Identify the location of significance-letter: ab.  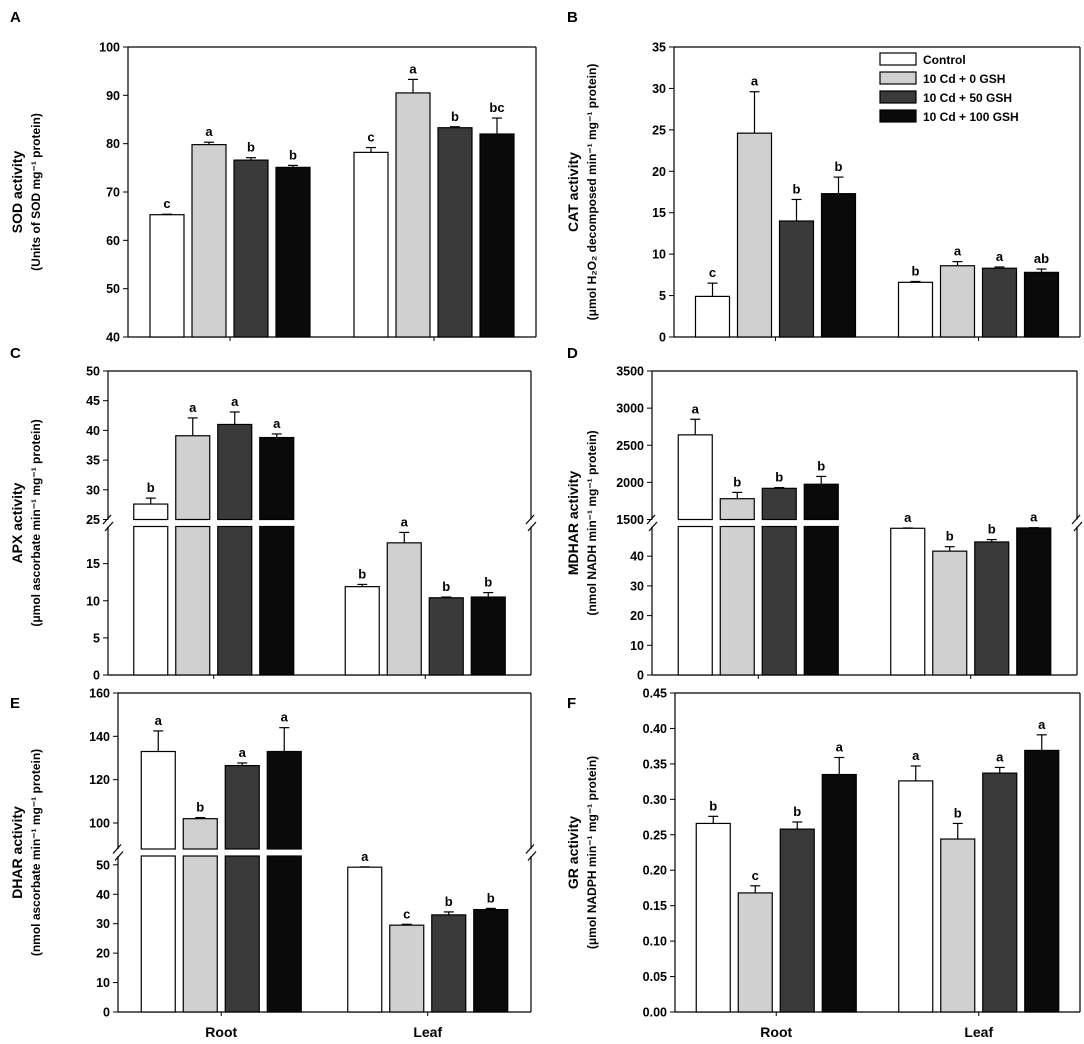
(1041, 258).